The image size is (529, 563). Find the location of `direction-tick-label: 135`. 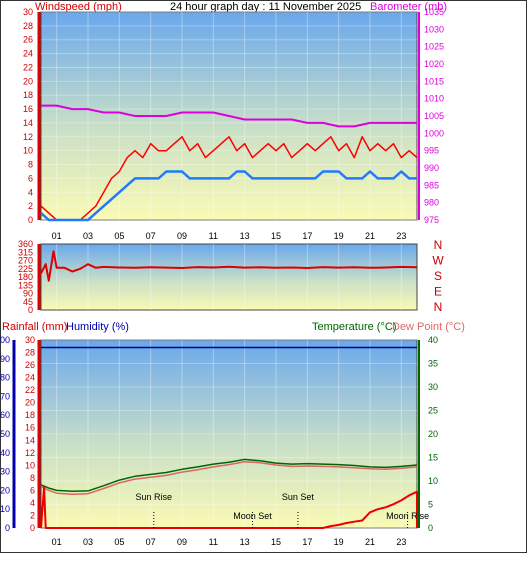

direction-tick-label: 135 is located at coordinates (25, 285).